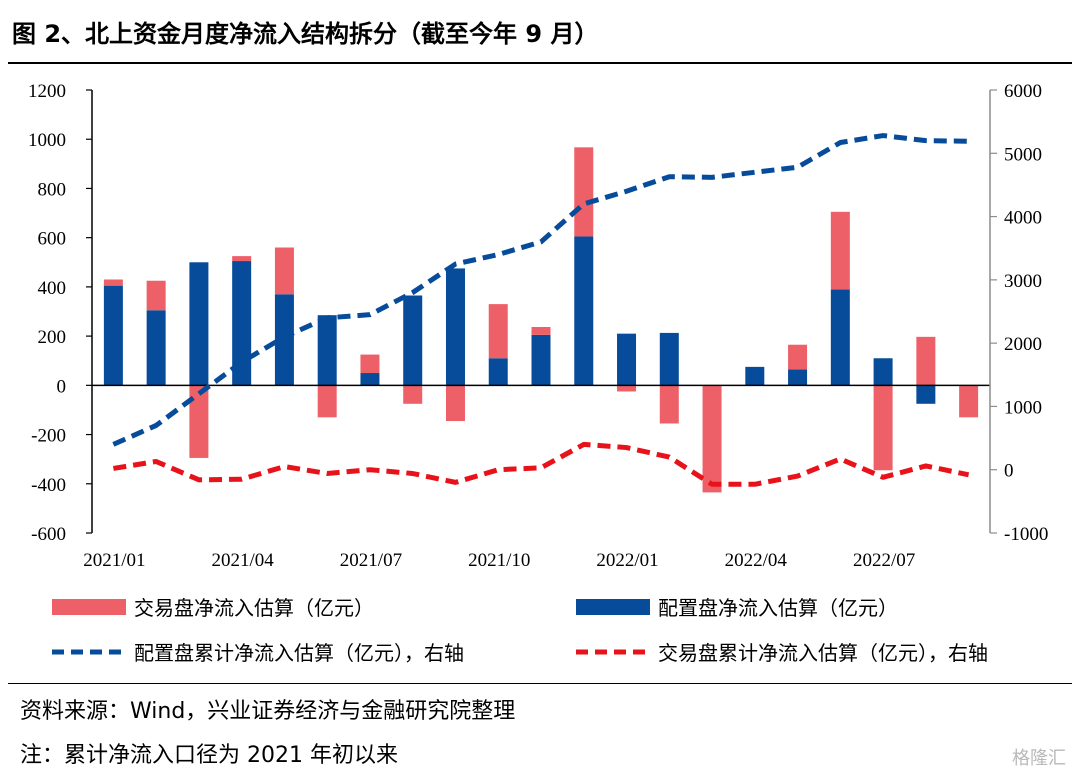 This screenshot has height=780, width=1080. Describe the element at coordinates (305, 34) in the screenshot. I see `chart-title: 图 2、北上资金月度净流入结构拆分（截至今年 9 月）` at that location.